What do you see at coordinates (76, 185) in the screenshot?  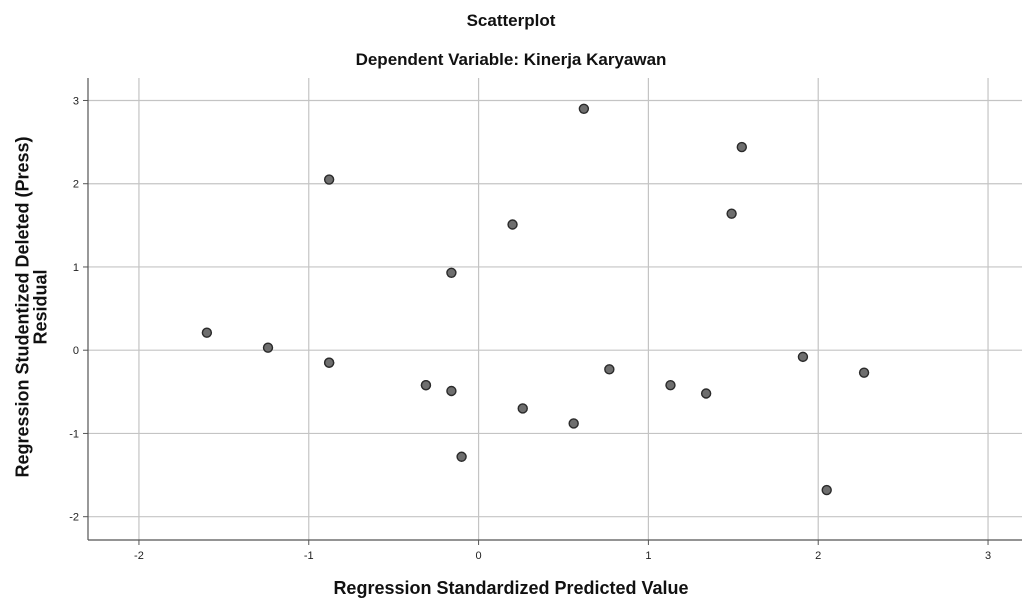 I see `y-tick-label: 2` at bounding box center [76, 185].